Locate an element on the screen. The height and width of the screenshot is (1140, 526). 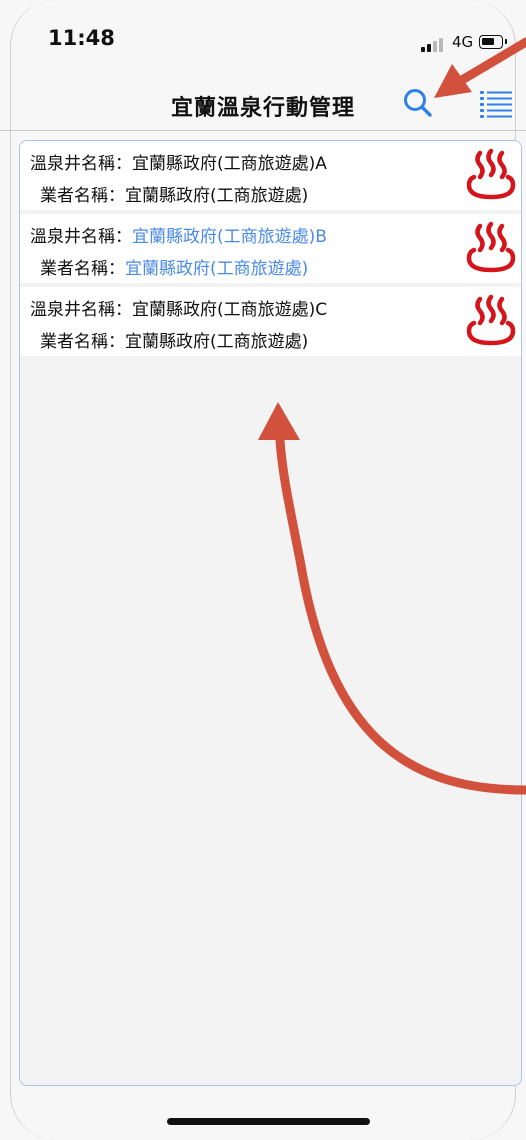
status-time: 11:48 is located at coordinates (81, 38).